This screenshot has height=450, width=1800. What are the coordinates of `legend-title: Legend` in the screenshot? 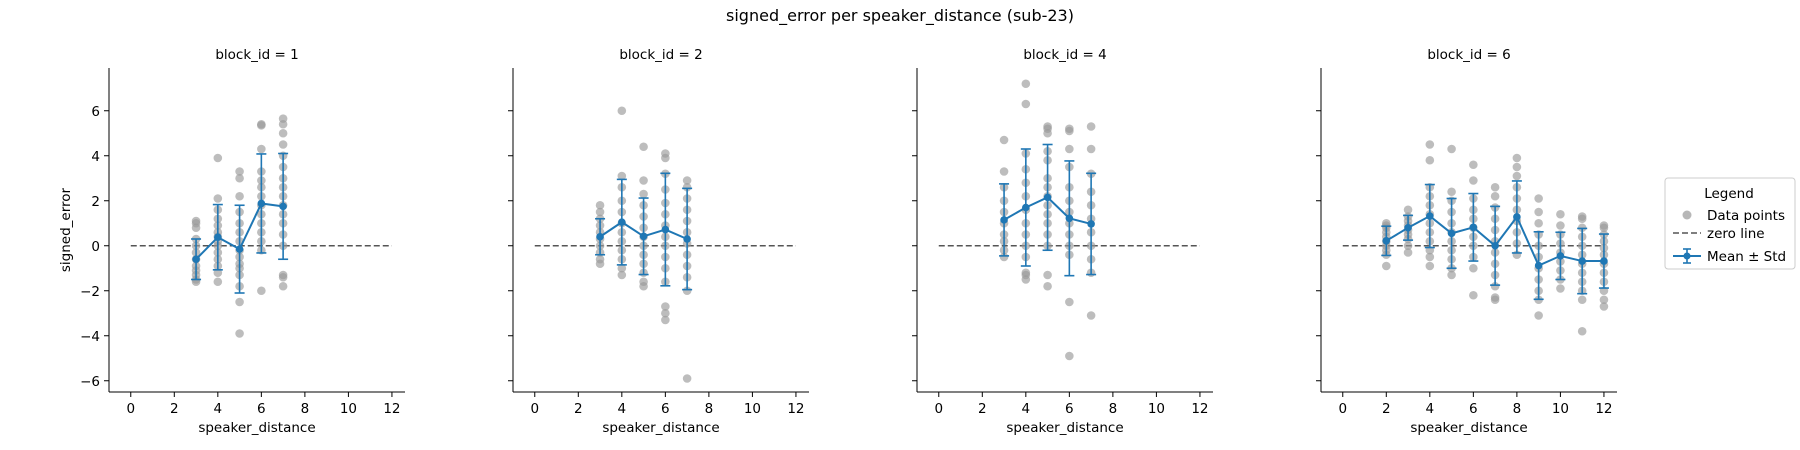 It's located at (1729, 194).